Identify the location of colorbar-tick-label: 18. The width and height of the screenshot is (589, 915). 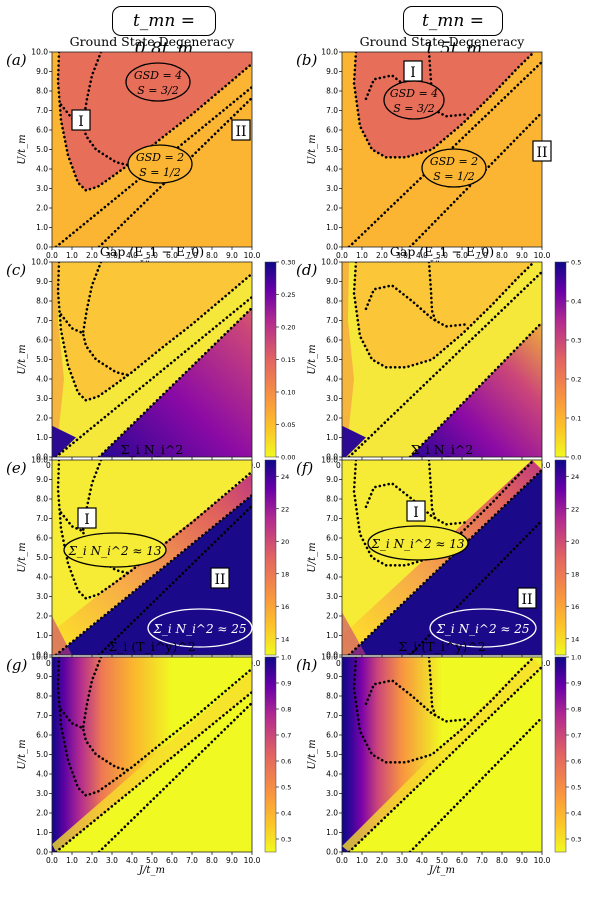
(285, 574).